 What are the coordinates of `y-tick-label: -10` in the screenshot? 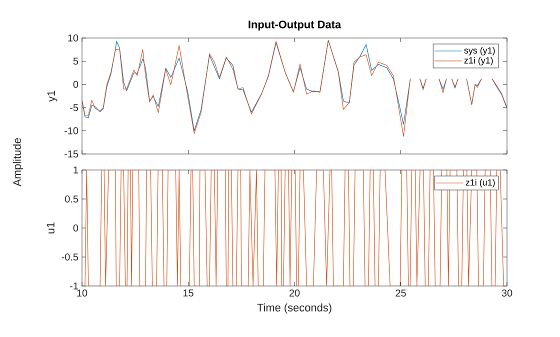 It's located at (71, 130).